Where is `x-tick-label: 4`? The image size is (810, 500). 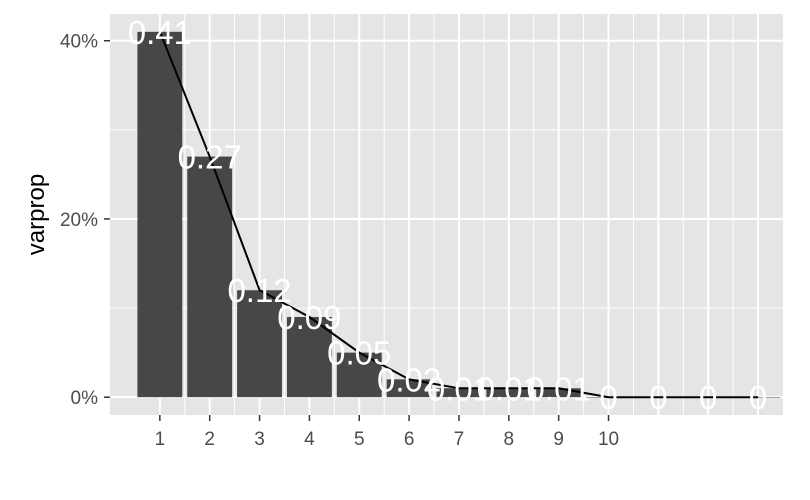 x-tick-label: 4 is located at coordinates (309, 439).